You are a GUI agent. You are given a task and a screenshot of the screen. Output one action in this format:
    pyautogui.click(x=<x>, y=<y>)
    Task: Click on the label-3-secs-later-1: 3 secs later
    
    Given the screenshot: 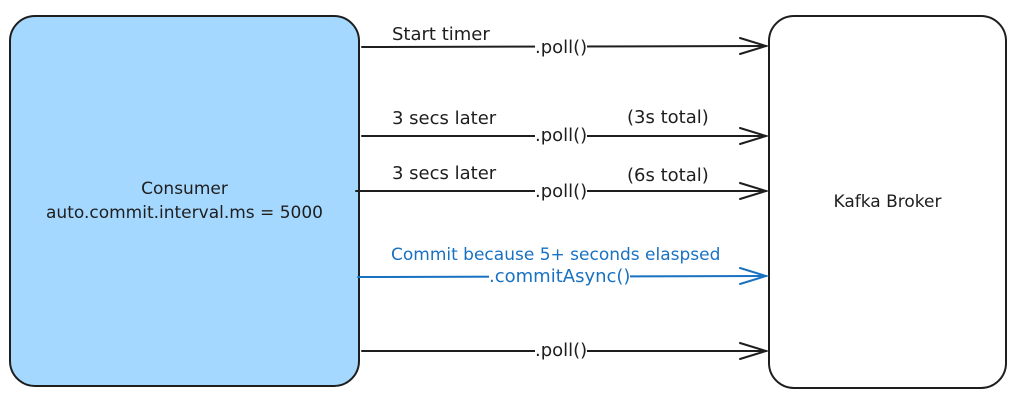 What is the action you would take?
    pyautogui.click(x=444, y=118)
    